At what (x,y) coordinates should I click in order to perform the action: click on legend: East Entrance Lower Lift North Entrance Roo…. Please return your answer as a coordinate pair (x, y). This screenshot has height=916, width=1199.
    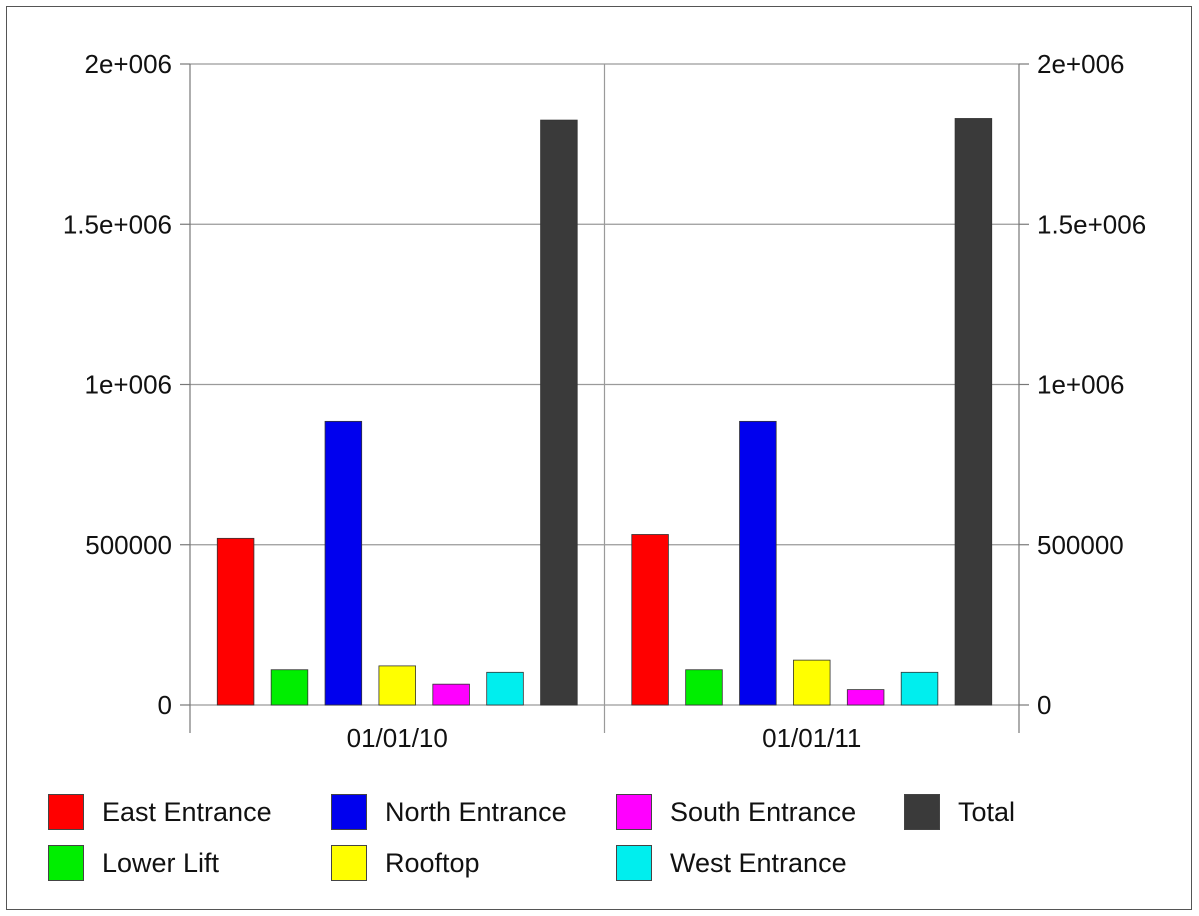
    Looking at the image, I should click on (598, 847).